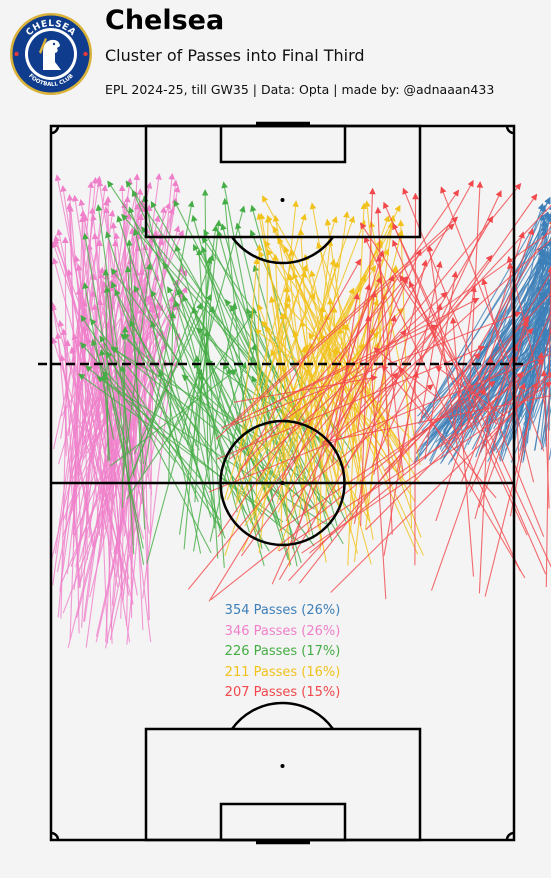  I want to click on top-penalty-spot, so click(282, 200).